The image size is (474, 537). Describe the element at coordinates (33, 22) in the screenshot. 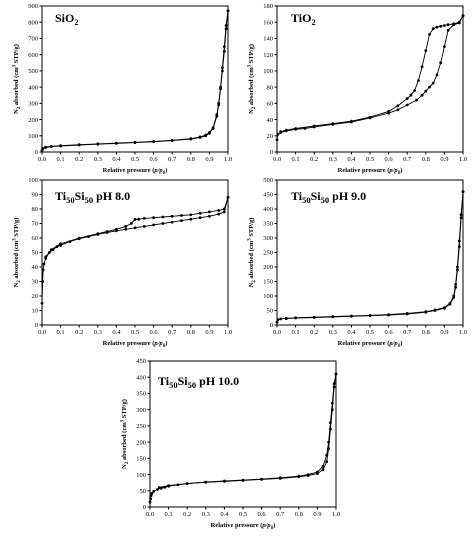

I see `y-tick-label: 800` at that location.